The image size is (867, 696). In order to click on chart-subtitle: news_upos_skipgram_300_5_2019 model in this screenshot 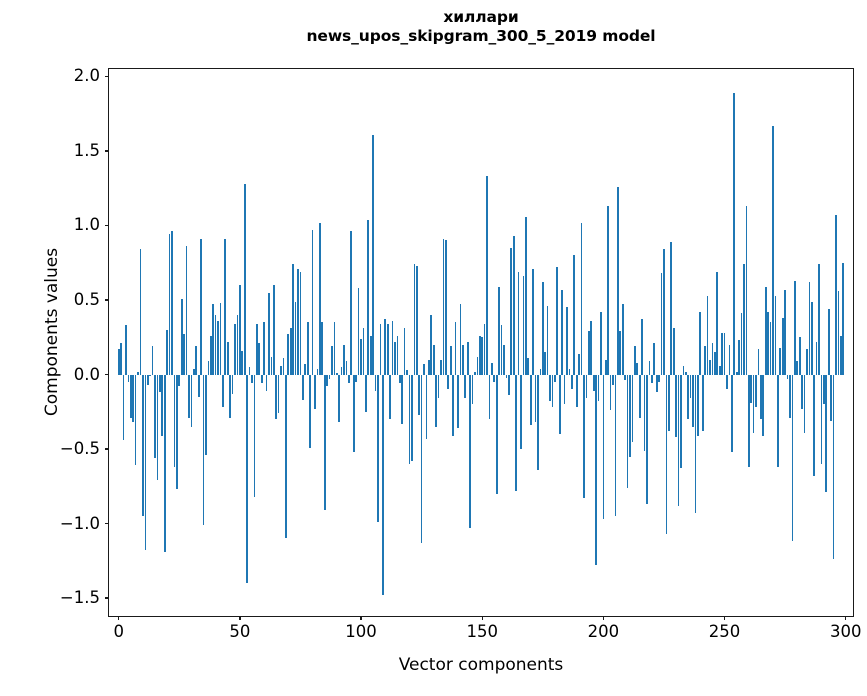, I will do `click(481, 35)`.